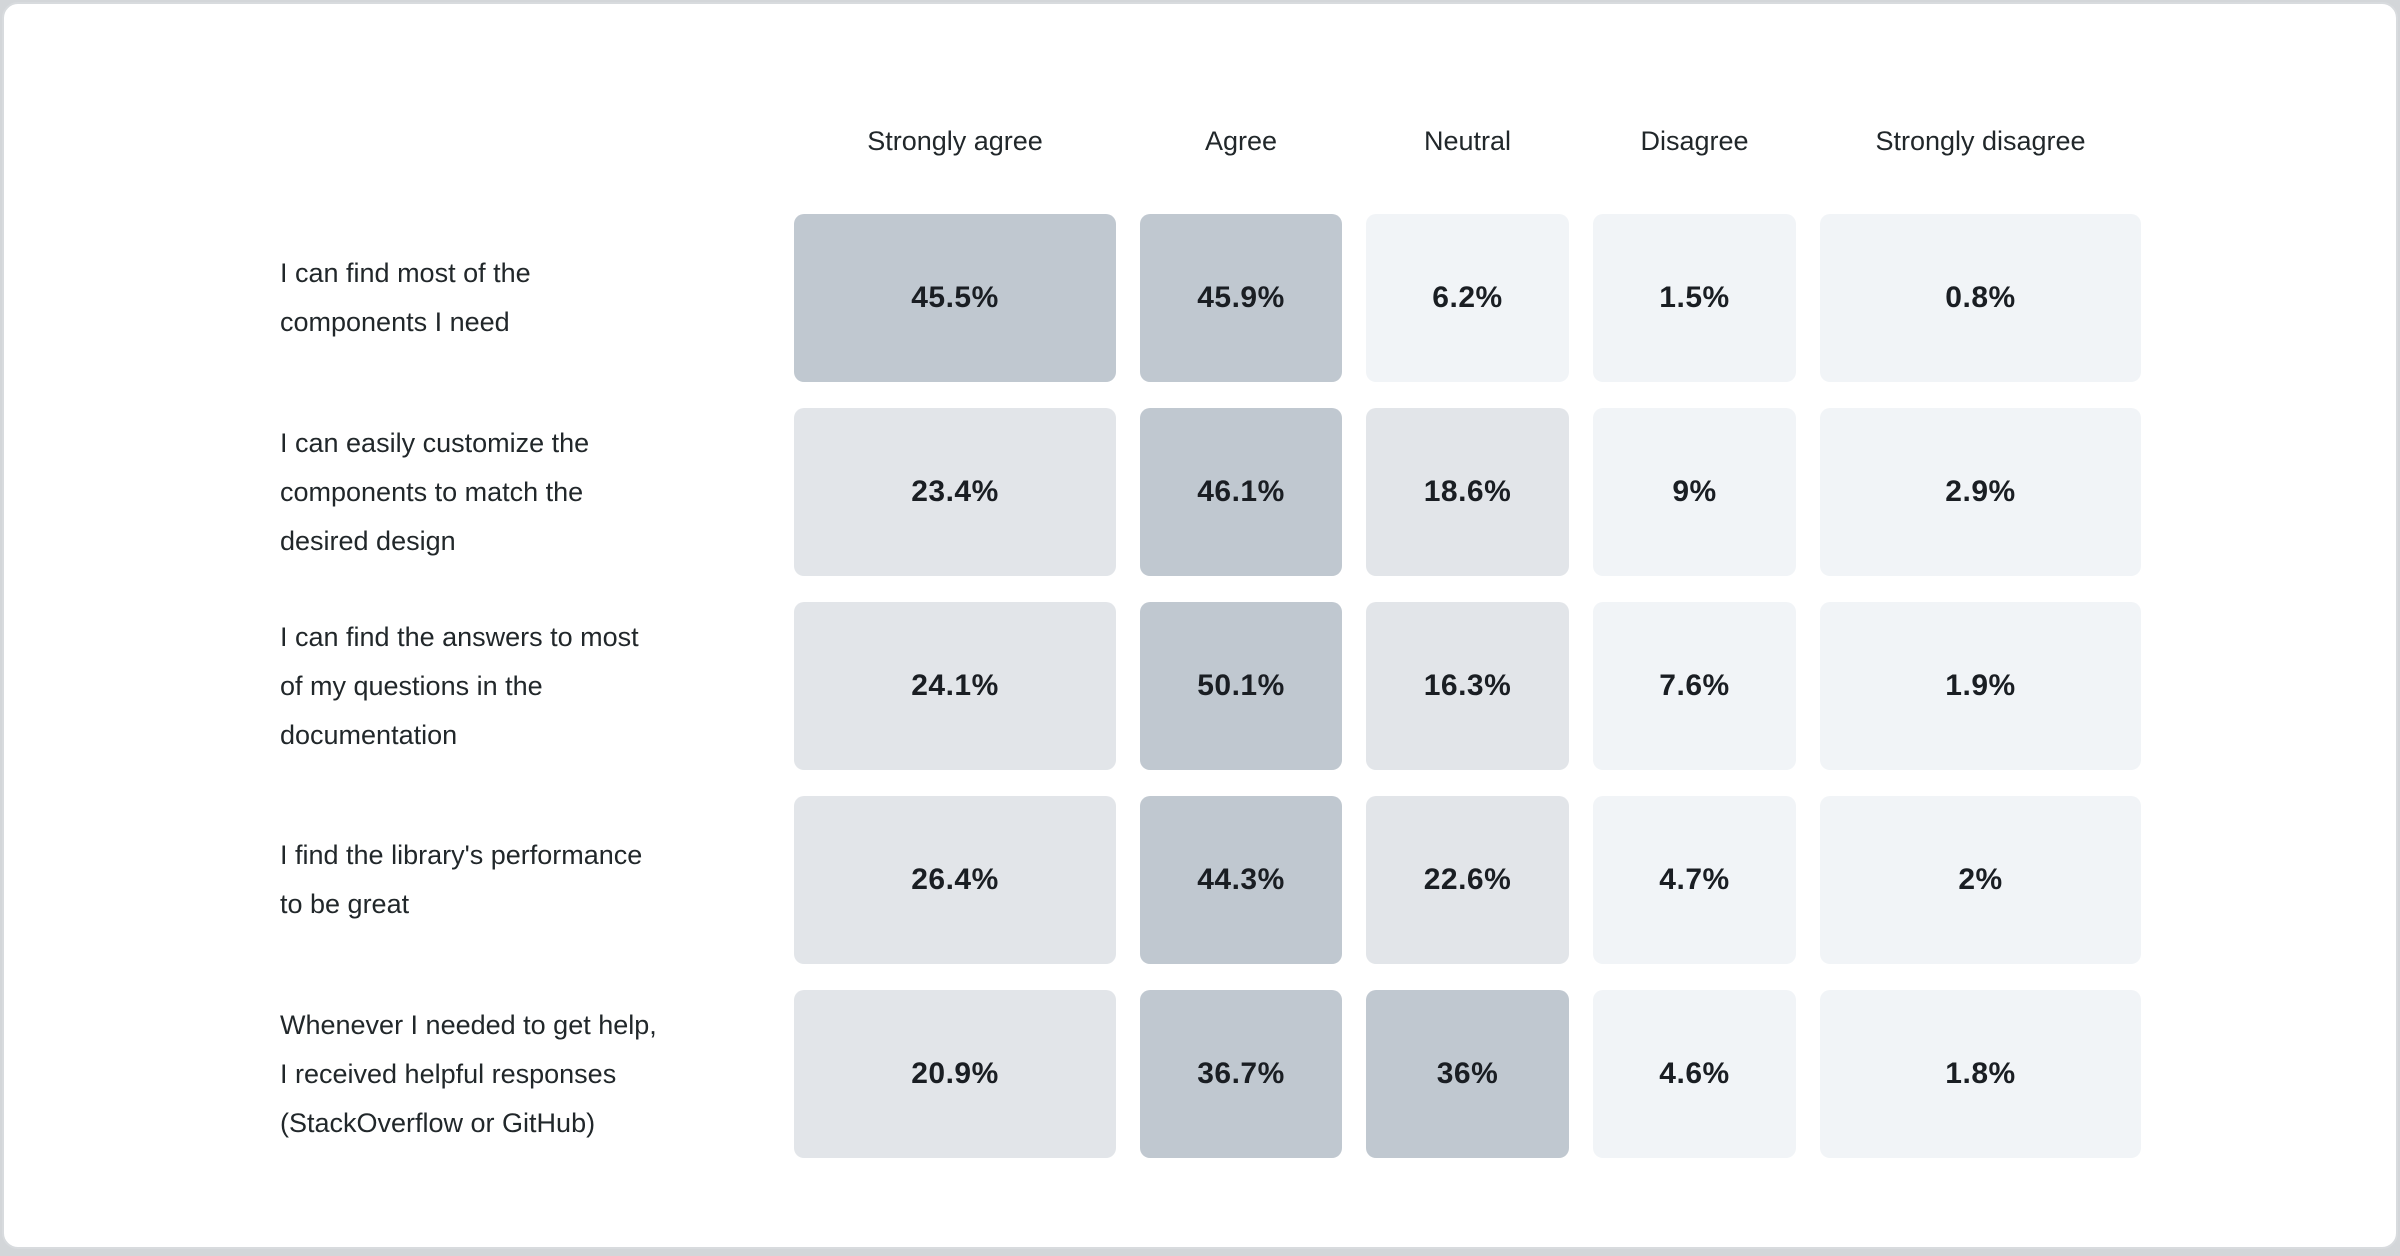 The image size is (2400, 1256). What do you see at coordinates (448, 1073) in the screenshot?
I see `question-label-line: I received helpful responses` at bounding box center [448, 1073].